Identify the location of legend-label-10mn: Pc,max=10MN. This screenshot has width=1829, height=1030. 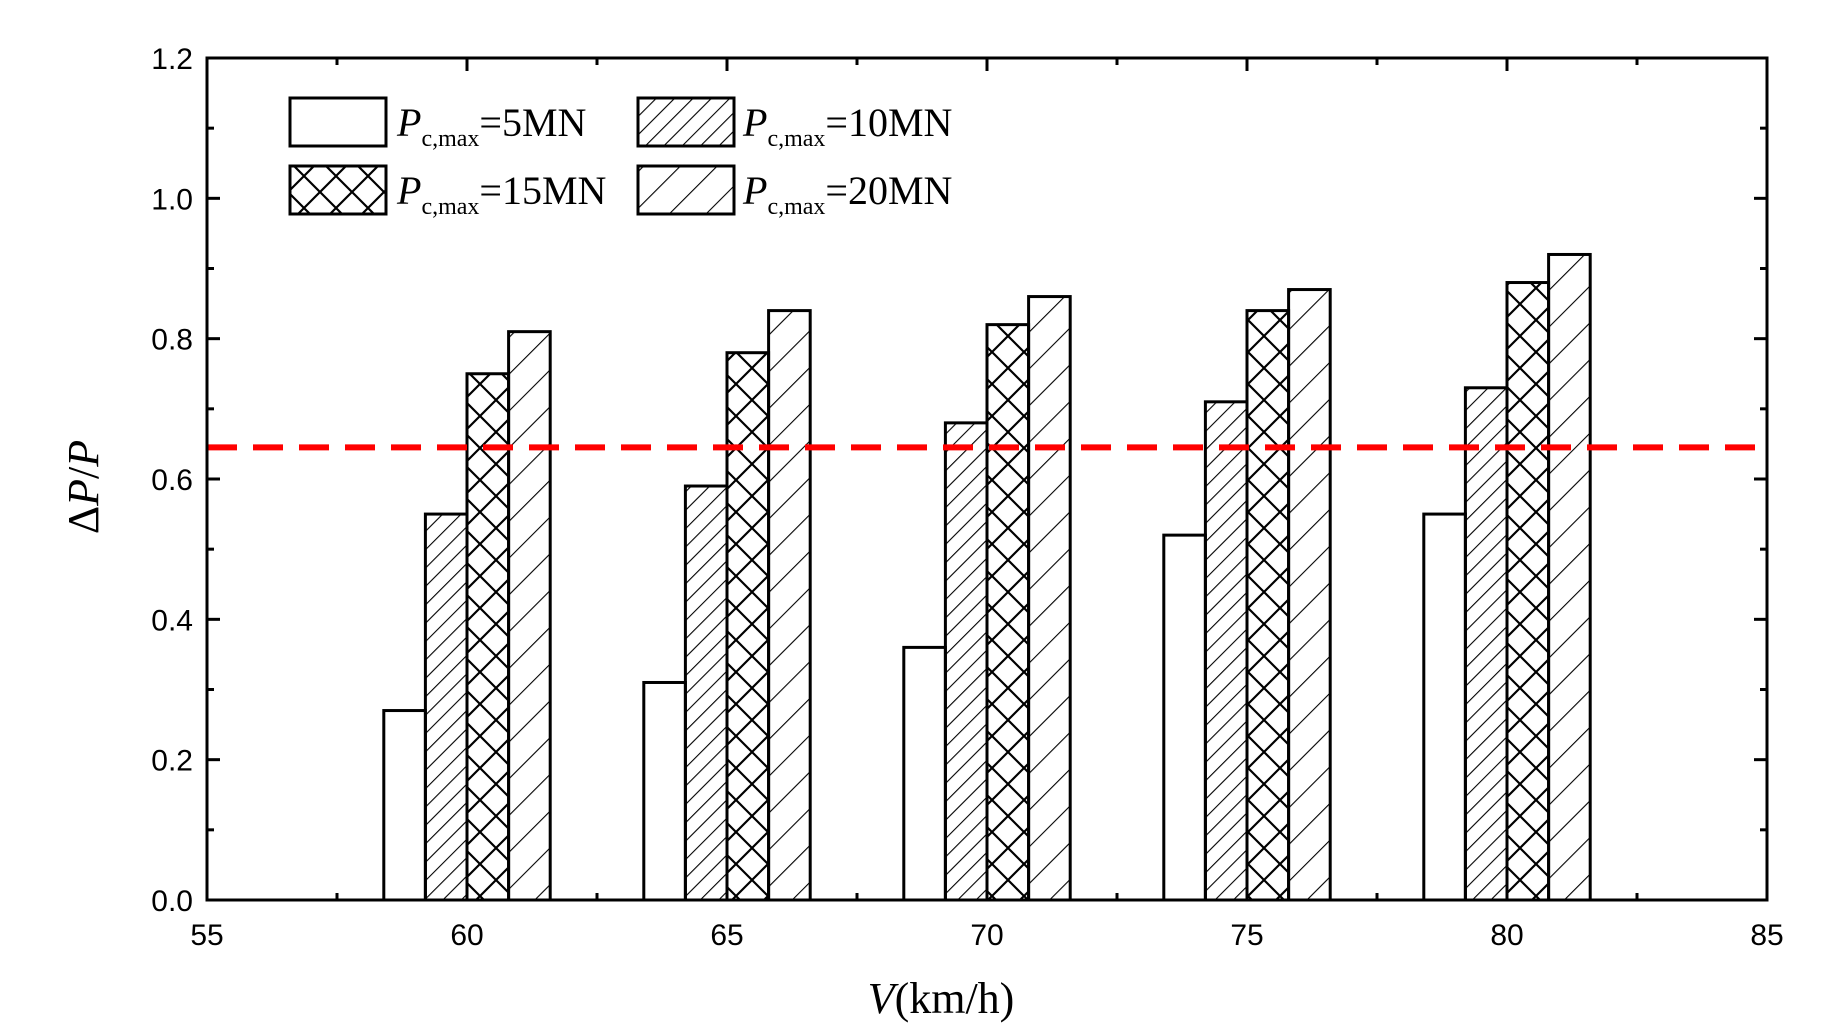
(847, 126).